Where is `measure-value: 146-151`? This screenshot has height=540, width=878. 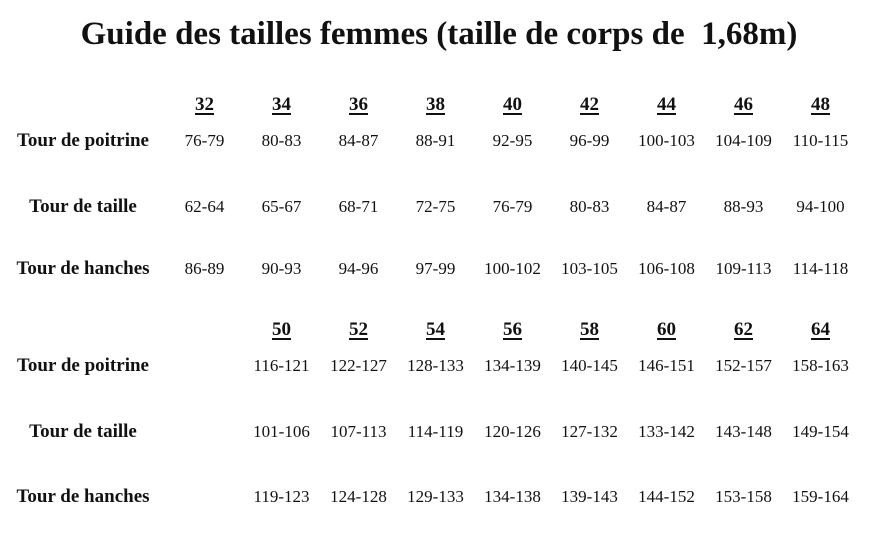
measure-value: 146-151 is located at coordinates (666, 365).